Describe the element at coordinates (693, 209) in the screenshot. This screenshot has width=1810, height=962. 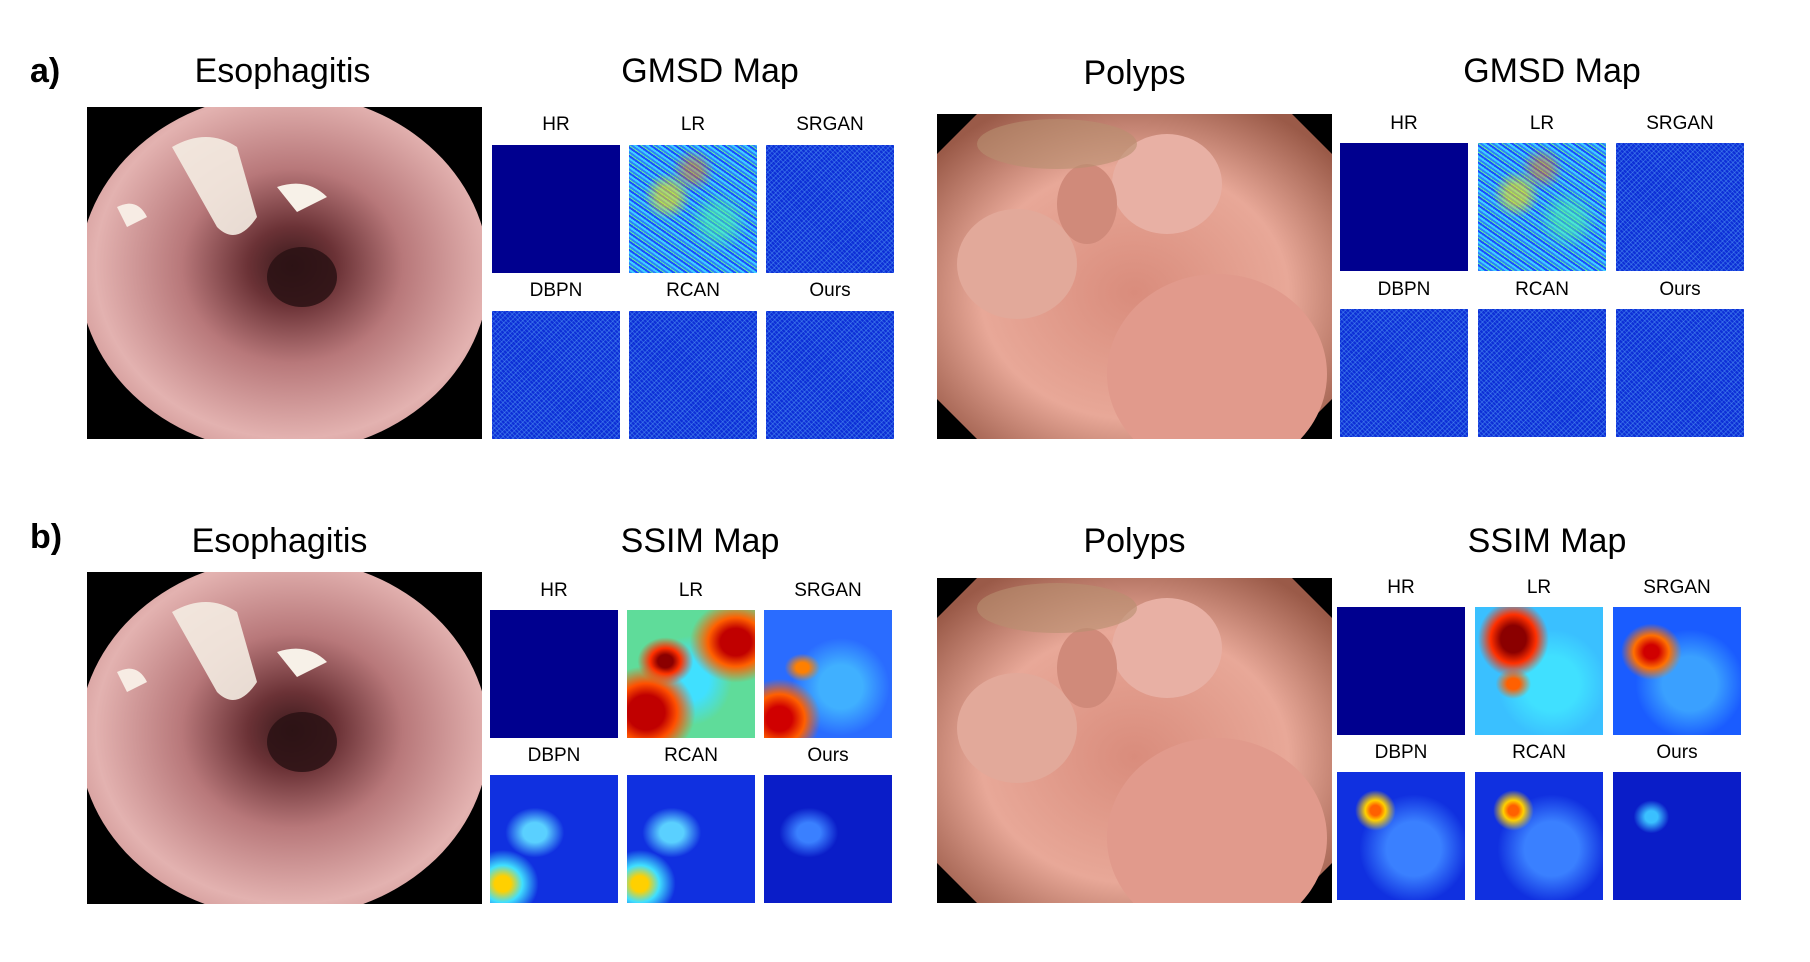
I see `map-lr-a1` at that location.